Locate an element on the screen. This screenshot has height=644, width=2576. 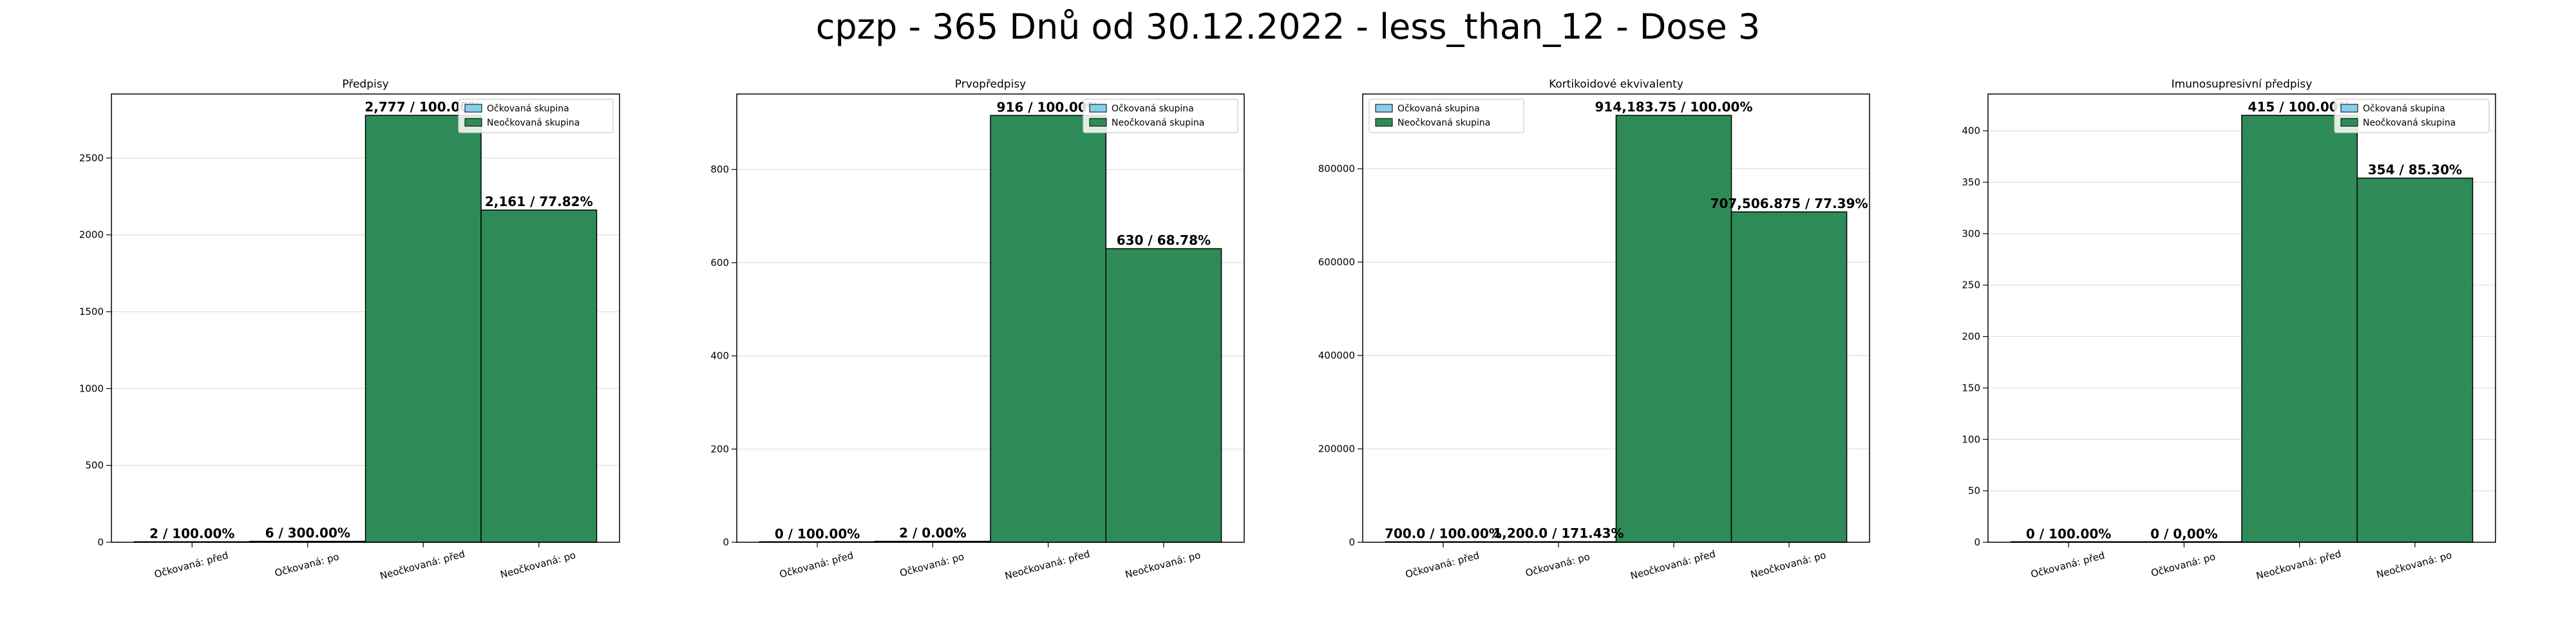
y-tick-label: 600000 is located at coordinates (1337, 262).